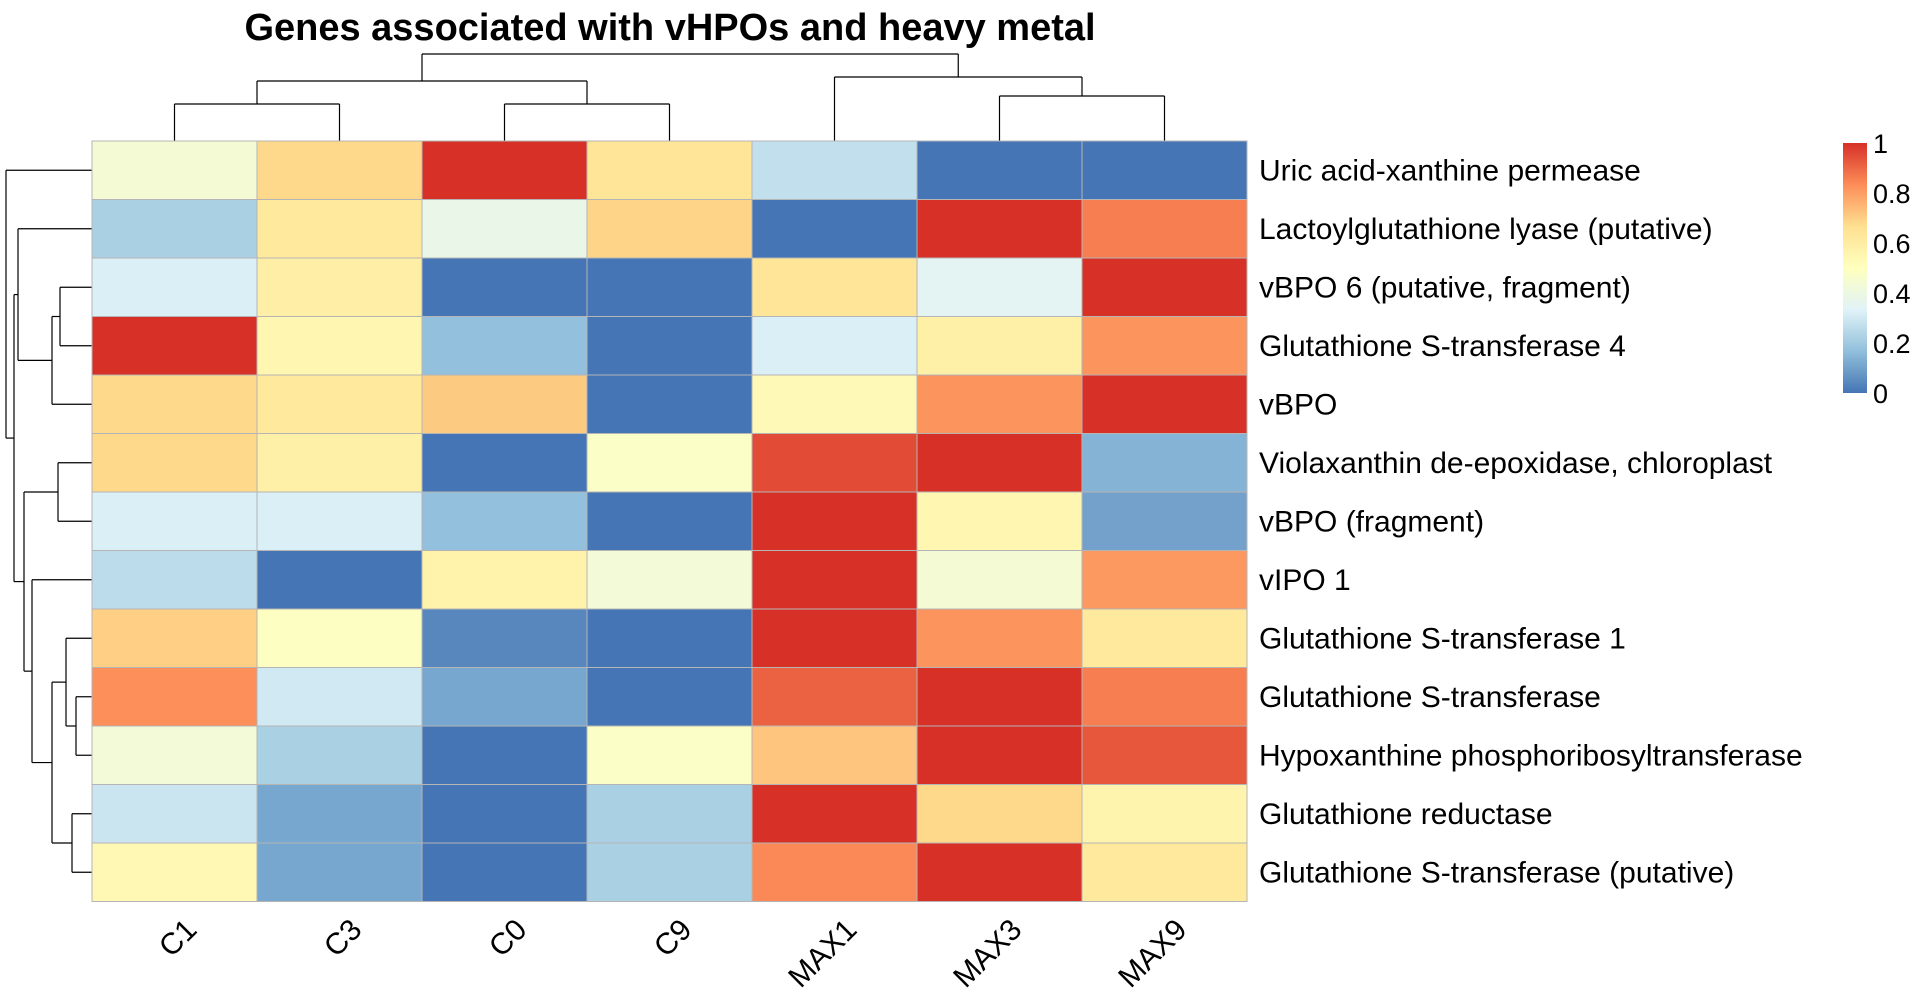 This screenshot has width=1920, height=991. What do you see at coordinates (178, 938) in the screenshot?
I see `column-label: C1` at bounding box center [178, 938].